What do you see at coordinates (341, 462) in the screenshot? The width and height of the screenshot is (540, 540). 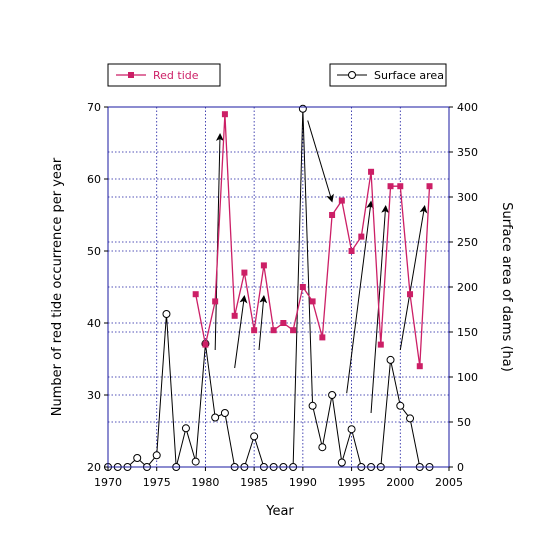 I see `surface-area-point-1994` at bounding box center [341, 462].